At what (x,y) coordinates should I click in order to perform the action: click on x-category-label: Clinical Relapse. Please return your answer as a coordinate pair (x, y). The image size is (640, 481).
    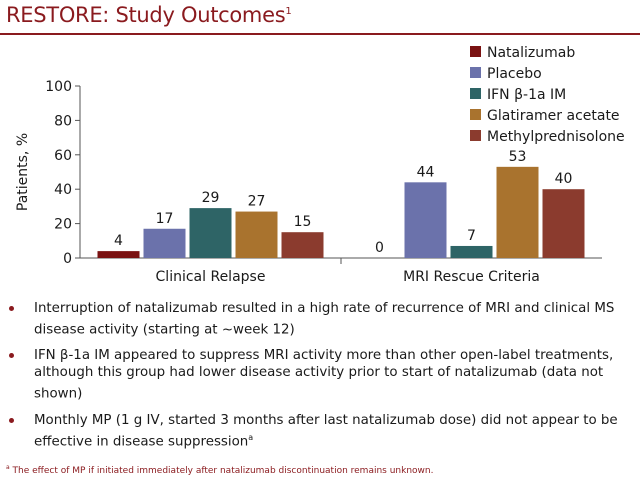
    Looking at the image, I should click on (211, 277).